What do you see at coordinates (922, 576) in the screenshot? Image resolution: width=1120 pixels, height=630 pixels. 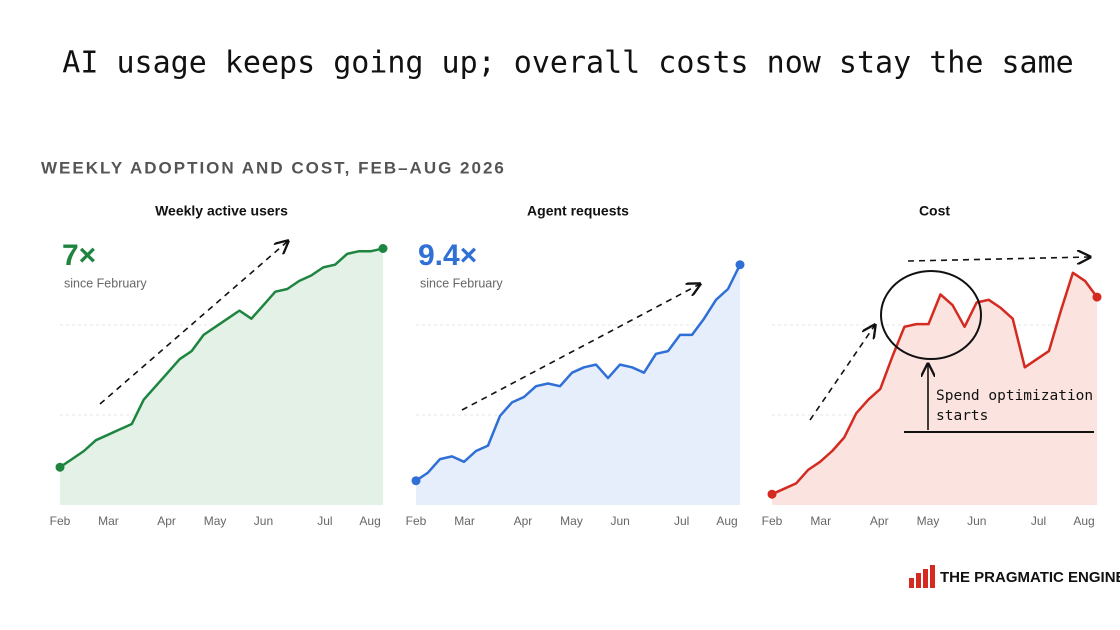 I see `brand-logo` at bounding box center [922, 576].